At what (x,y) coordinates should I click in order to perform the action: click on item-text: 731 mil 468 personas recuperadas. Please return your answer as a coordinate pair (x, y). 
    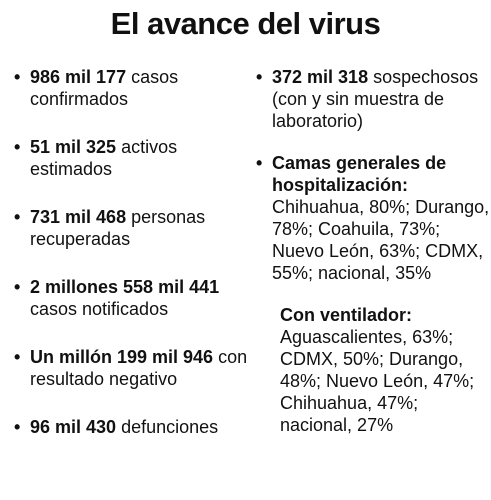
    Looking at the image, I should click on (131, 228).